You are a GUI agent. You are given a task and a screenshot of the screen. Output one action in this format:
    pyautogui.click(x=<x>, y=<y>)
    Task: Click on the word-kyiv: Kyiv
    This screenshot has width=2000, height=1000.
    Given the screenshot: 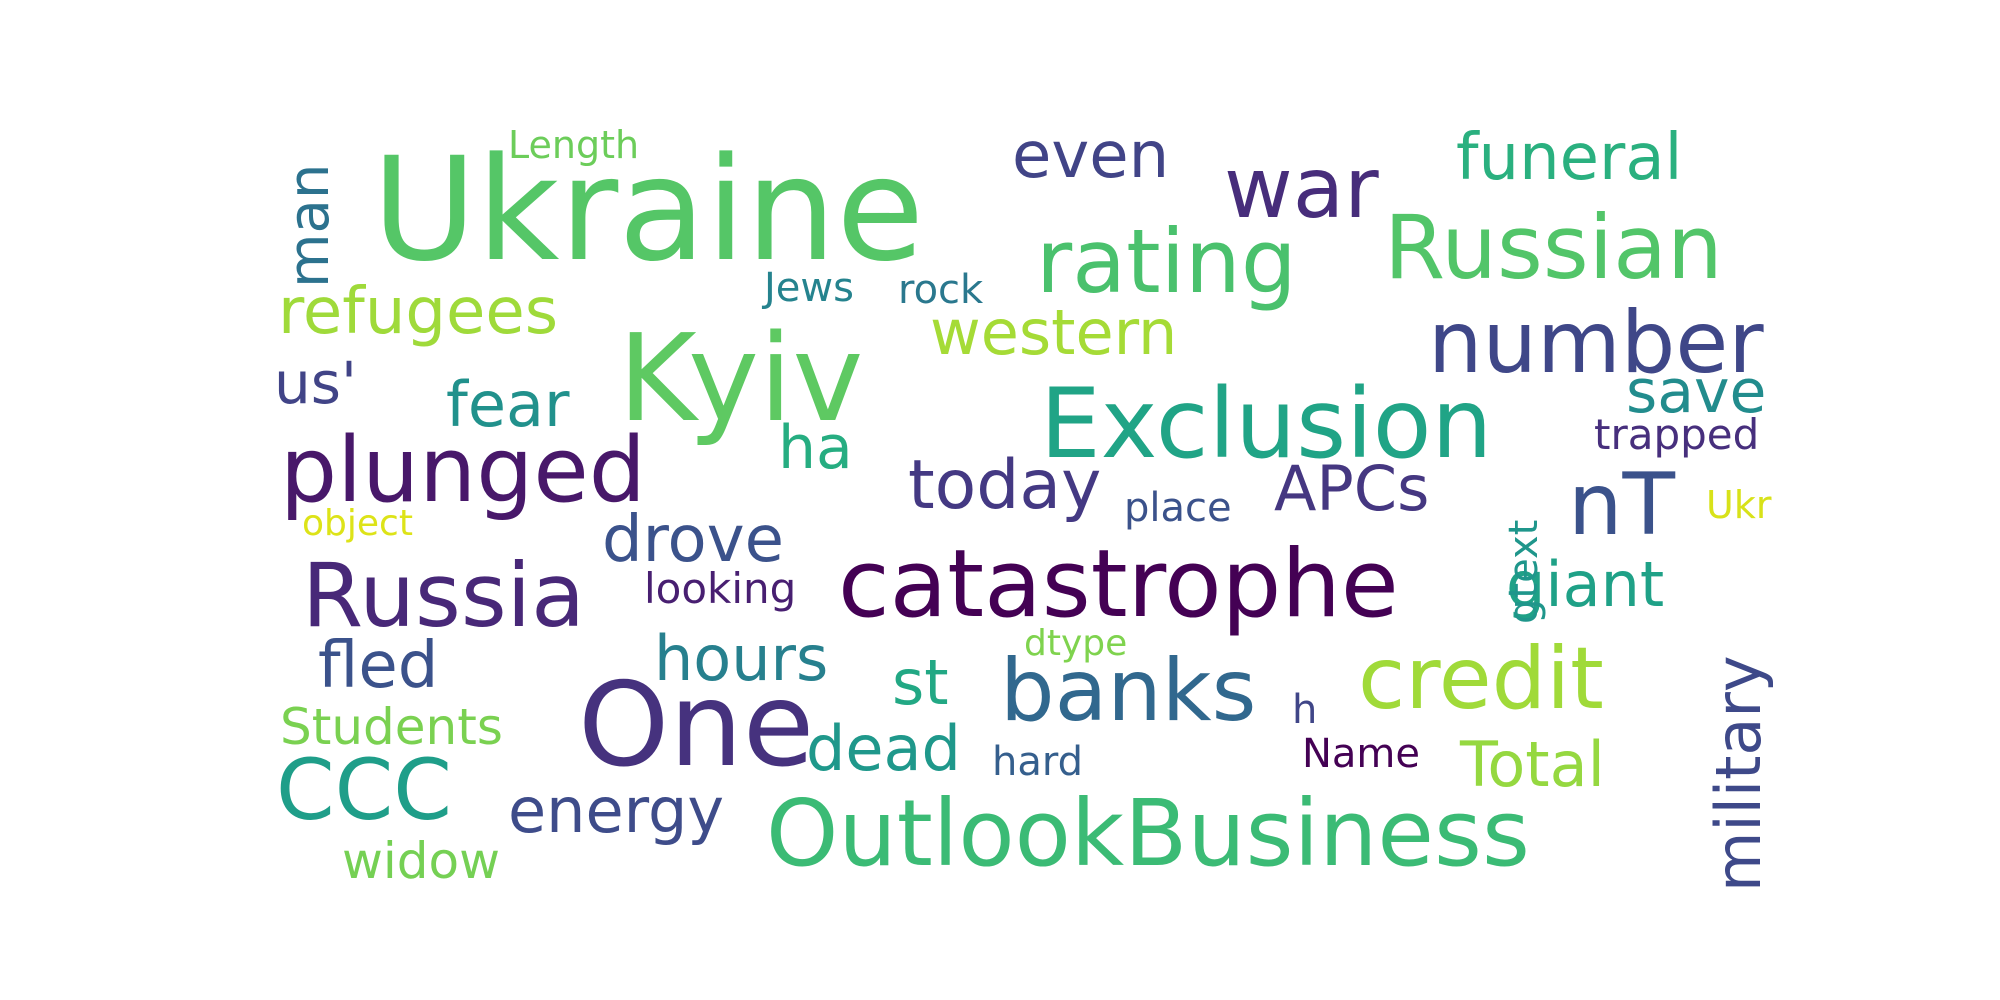 What is the action you would take?
    pyautogui.click(x=741, y=379)
    